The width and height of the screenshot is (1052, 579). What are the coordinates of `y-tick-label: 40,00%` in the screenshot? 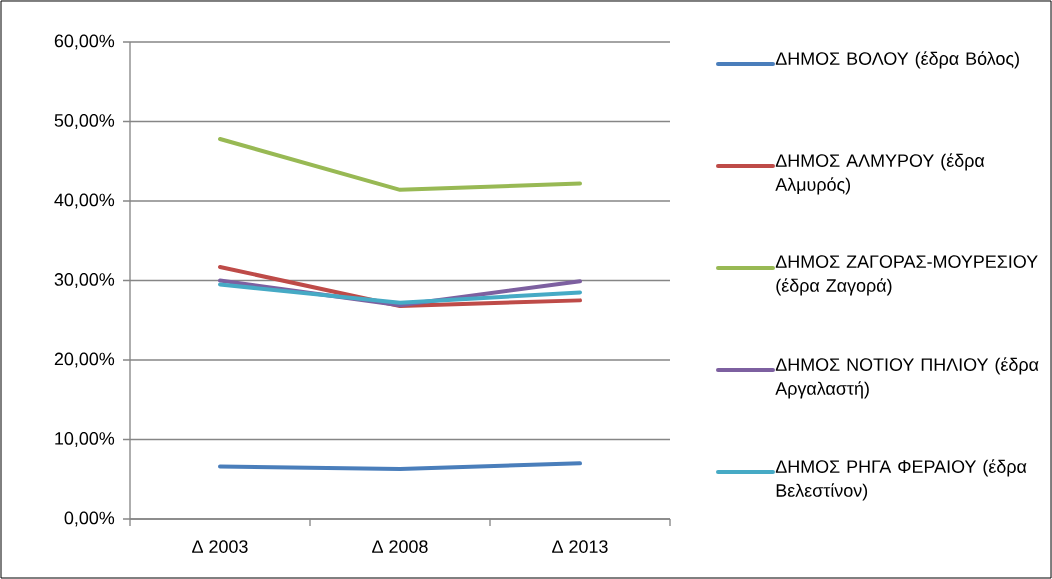 It's located at (84, 201).